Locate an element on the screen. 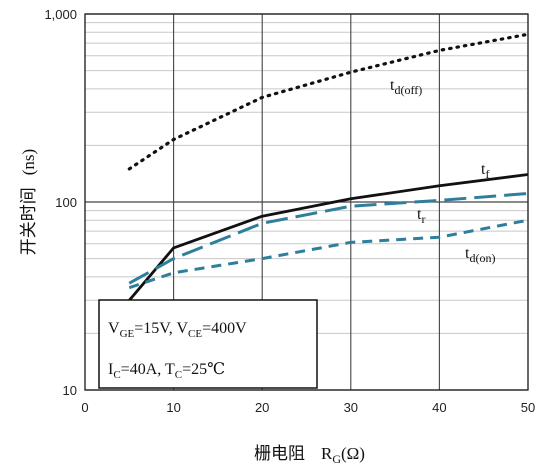  x-axis-title-main: 栅电阻 is located at coordinates (279, 453).